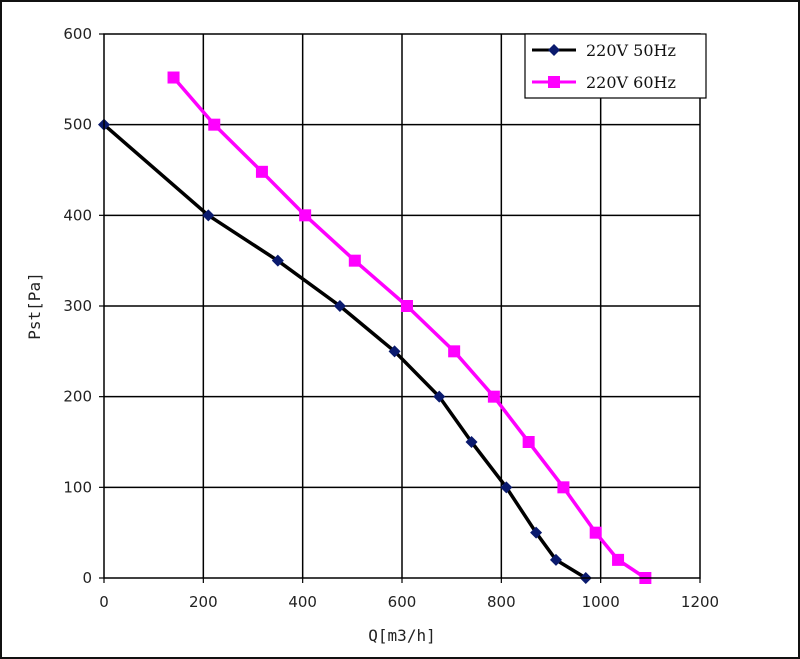 The height and width of the screenshot is (659, 800). I want to click on legend-marker-50hz, so click(554, 50).